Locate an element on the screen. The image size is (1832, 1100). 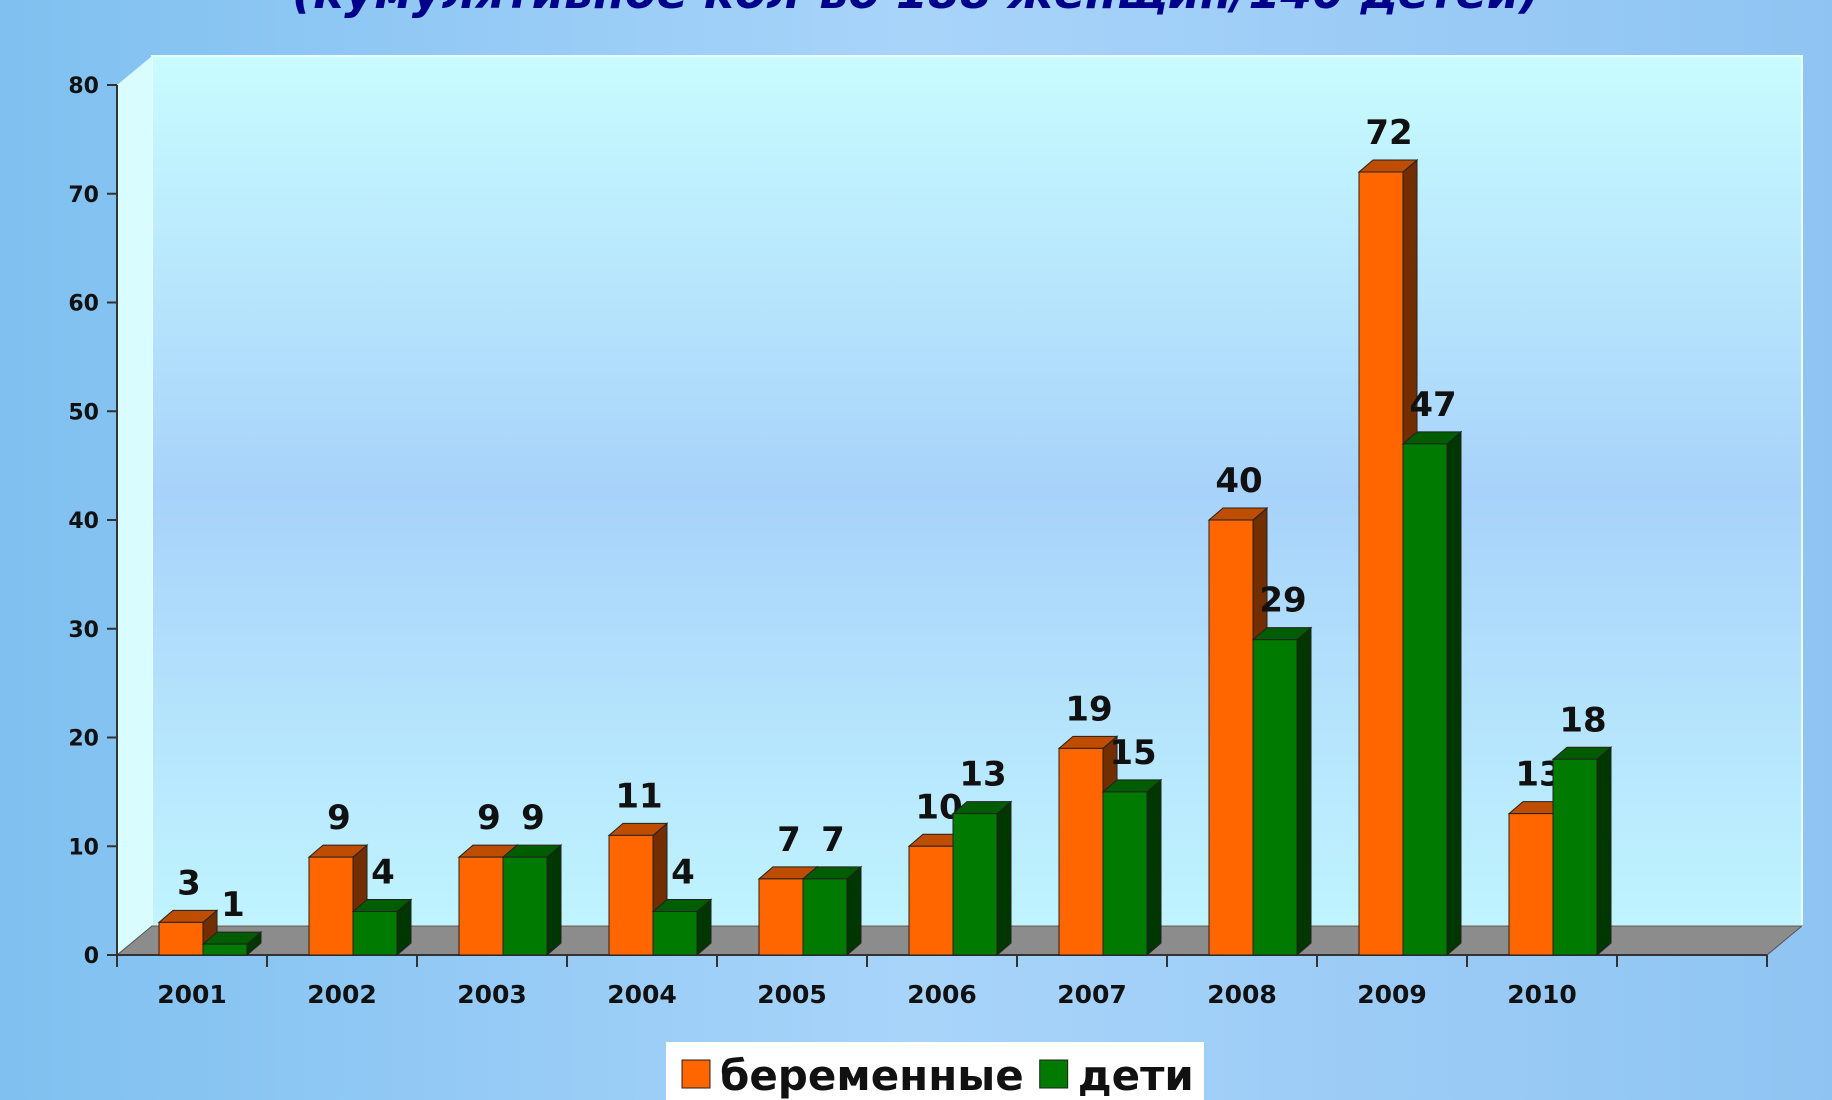
legend: беременные дети is located at coordinates (935, 1071).